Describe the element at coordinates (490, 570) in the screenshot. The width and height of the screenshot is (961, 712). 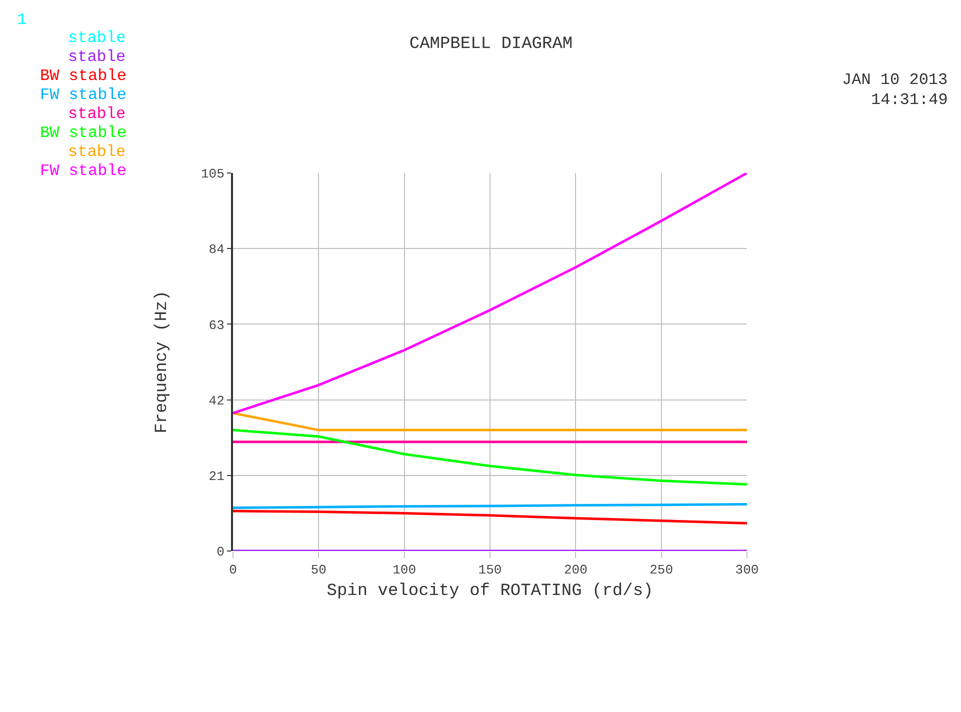
I see `x-tick-label: 150` at that location.